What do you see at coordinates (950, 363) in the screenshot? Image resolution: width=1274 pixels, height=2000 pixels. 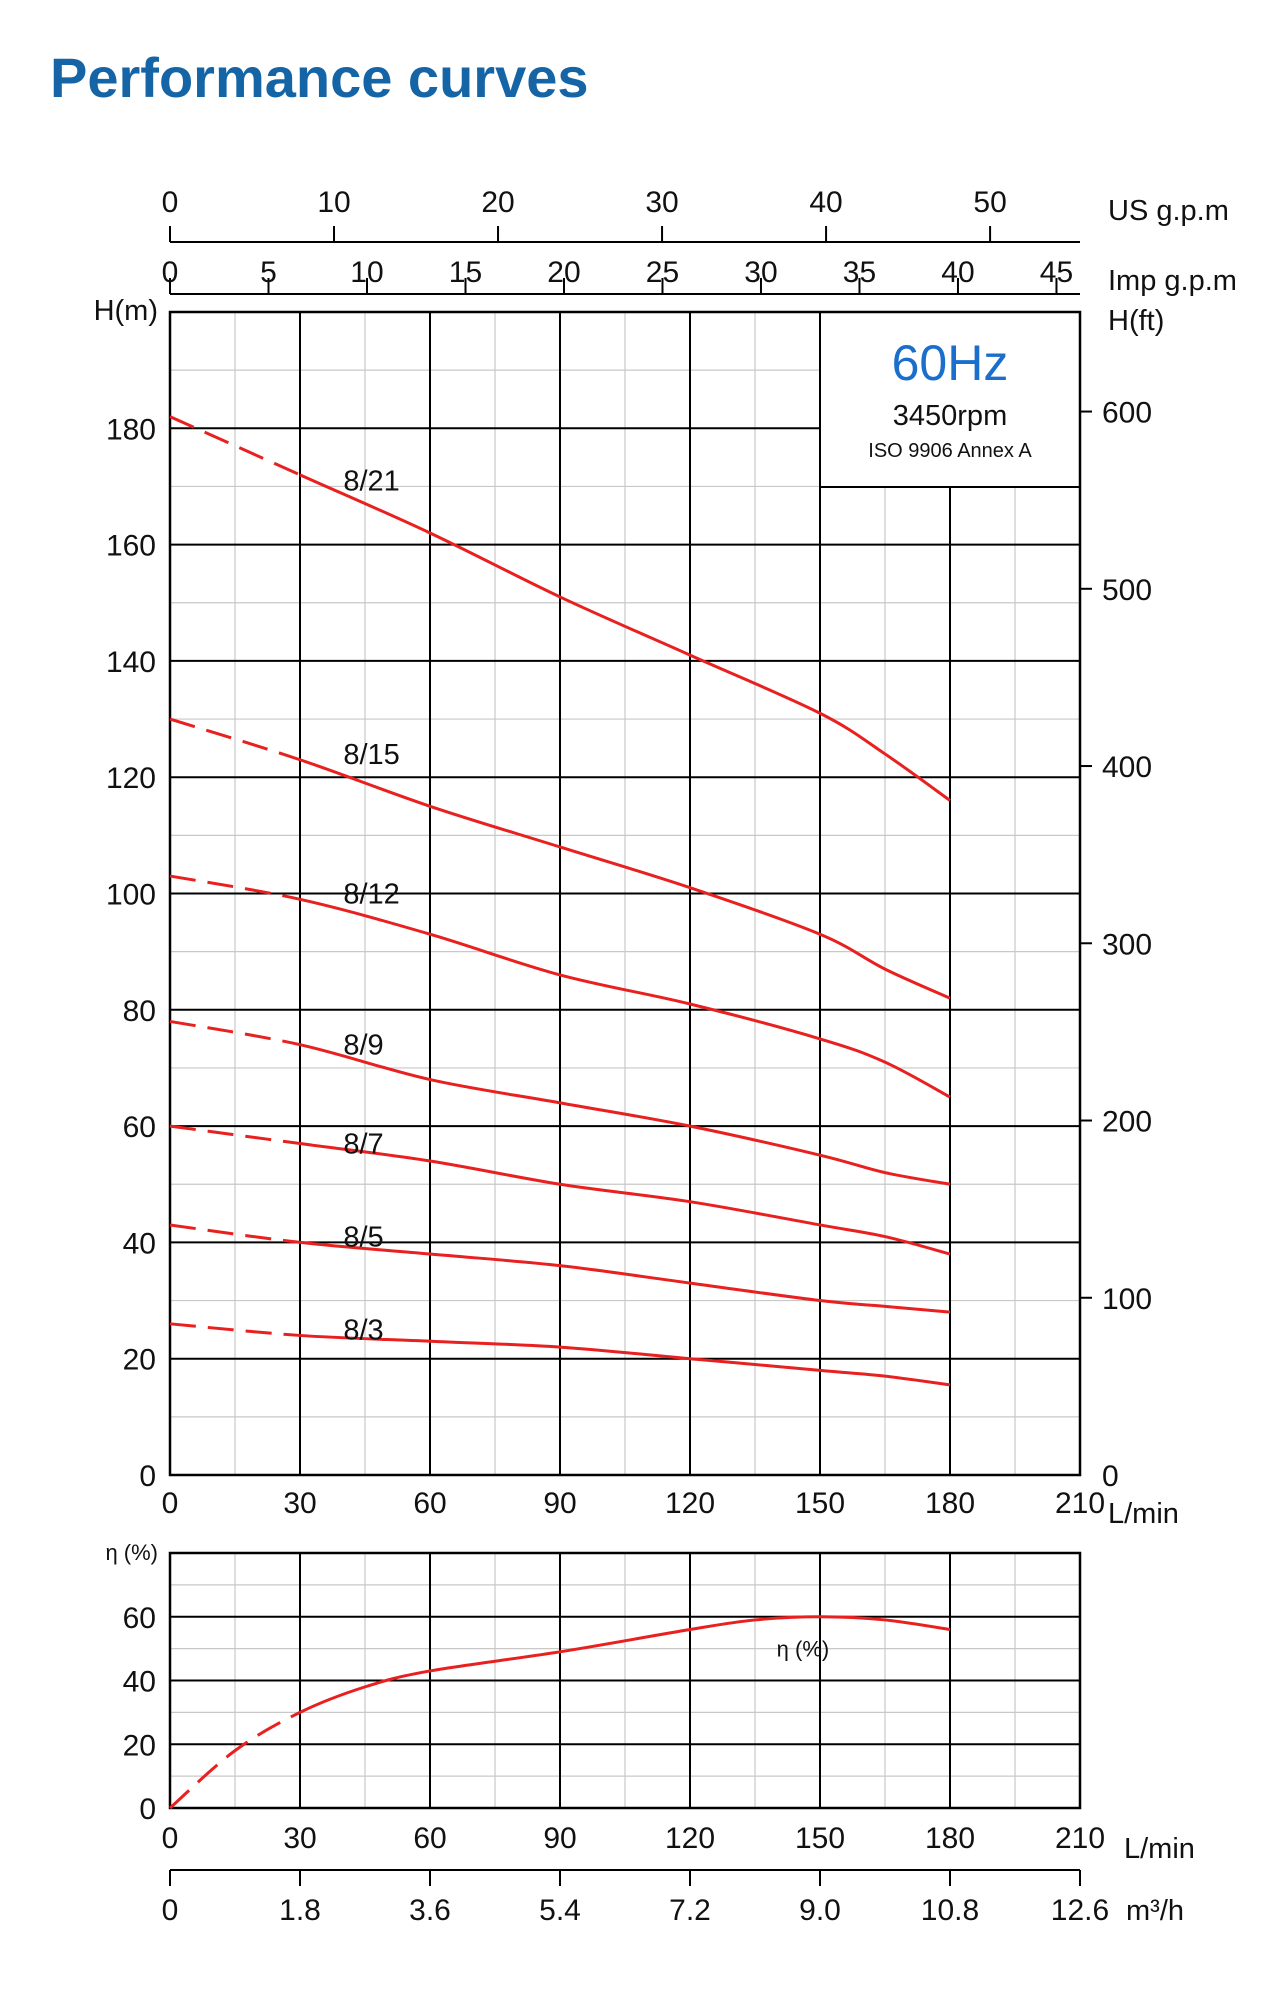 I see `frequency-label: 60Hz` at bounding box center [950, 363].